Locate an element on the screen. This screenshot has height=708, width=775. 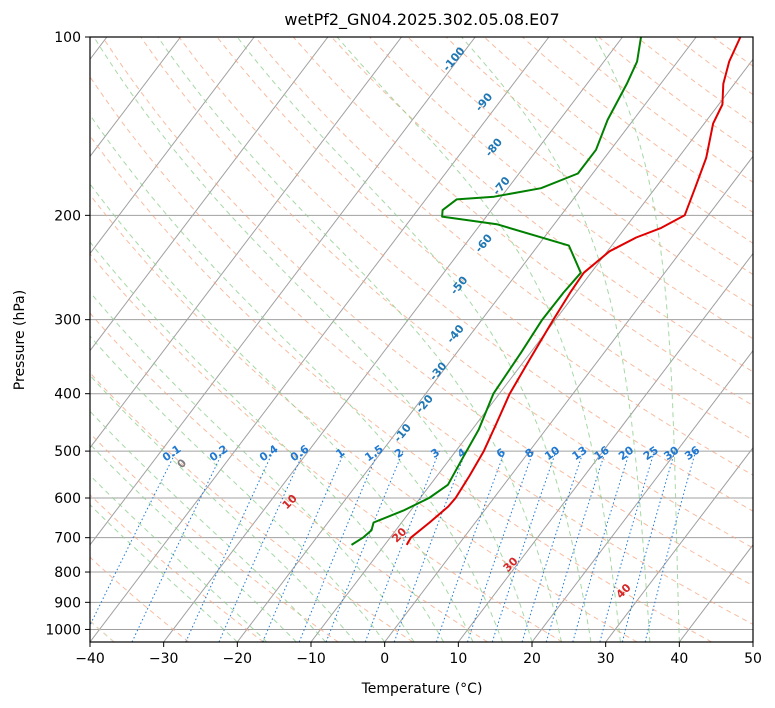
x-tick-label: 10 is located at coordinates (458, 659).